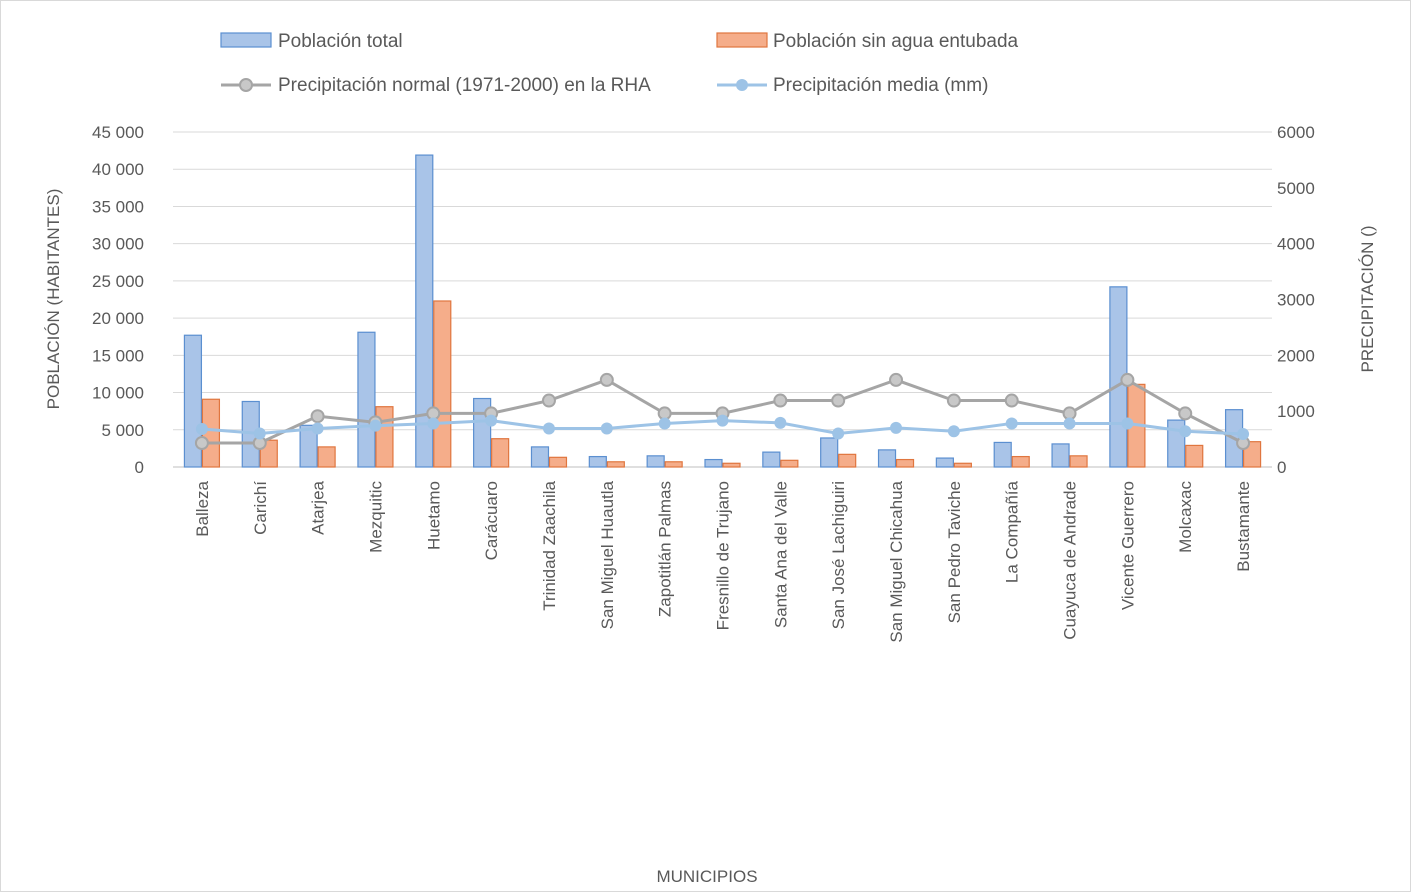 Image resolution: width=1411 pixels, height=896 pixels. What do you see at coordinates (706, 876) in the screenshot?
I see `x-axis-title: MUNICIPIOS` at bounding box center [706, 876].